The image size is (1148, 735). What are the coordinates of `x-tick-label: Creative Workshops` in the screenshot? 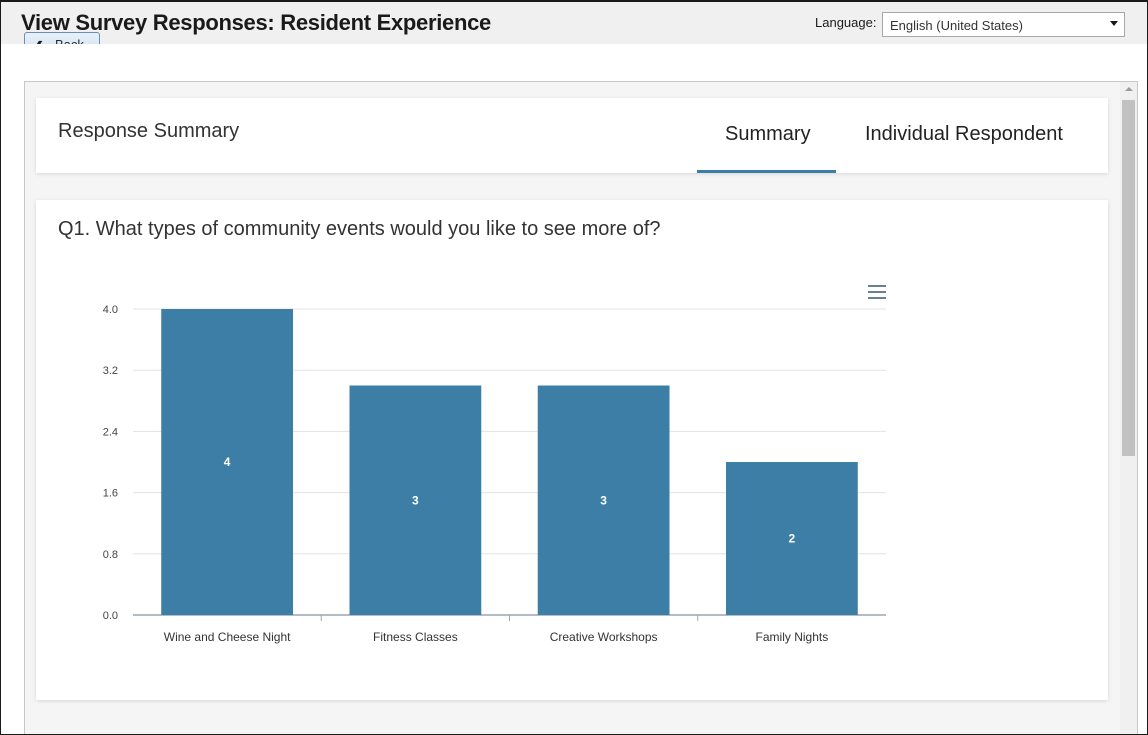 It's located at (604, 637).